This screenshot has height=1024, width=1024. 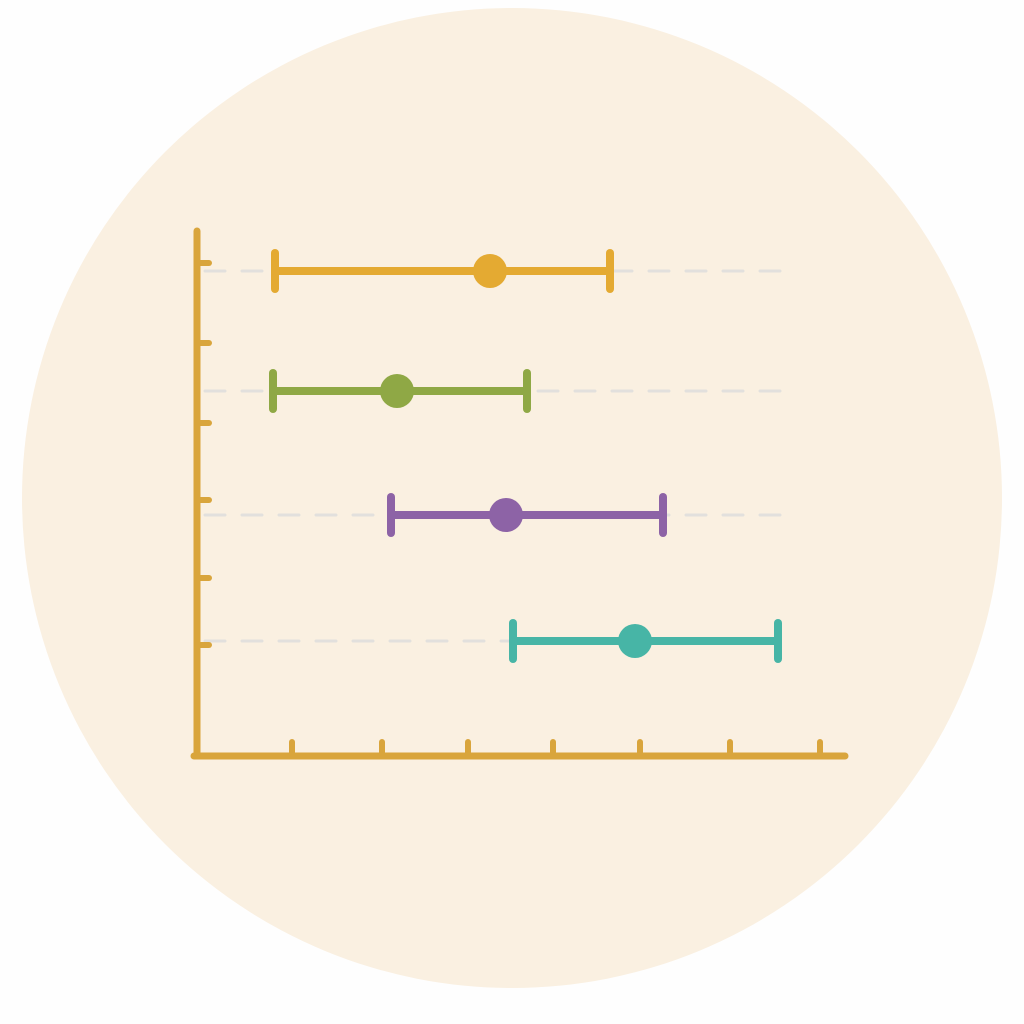 I want to click on error-bar-series-3-purple, so click(x=527, y=515).